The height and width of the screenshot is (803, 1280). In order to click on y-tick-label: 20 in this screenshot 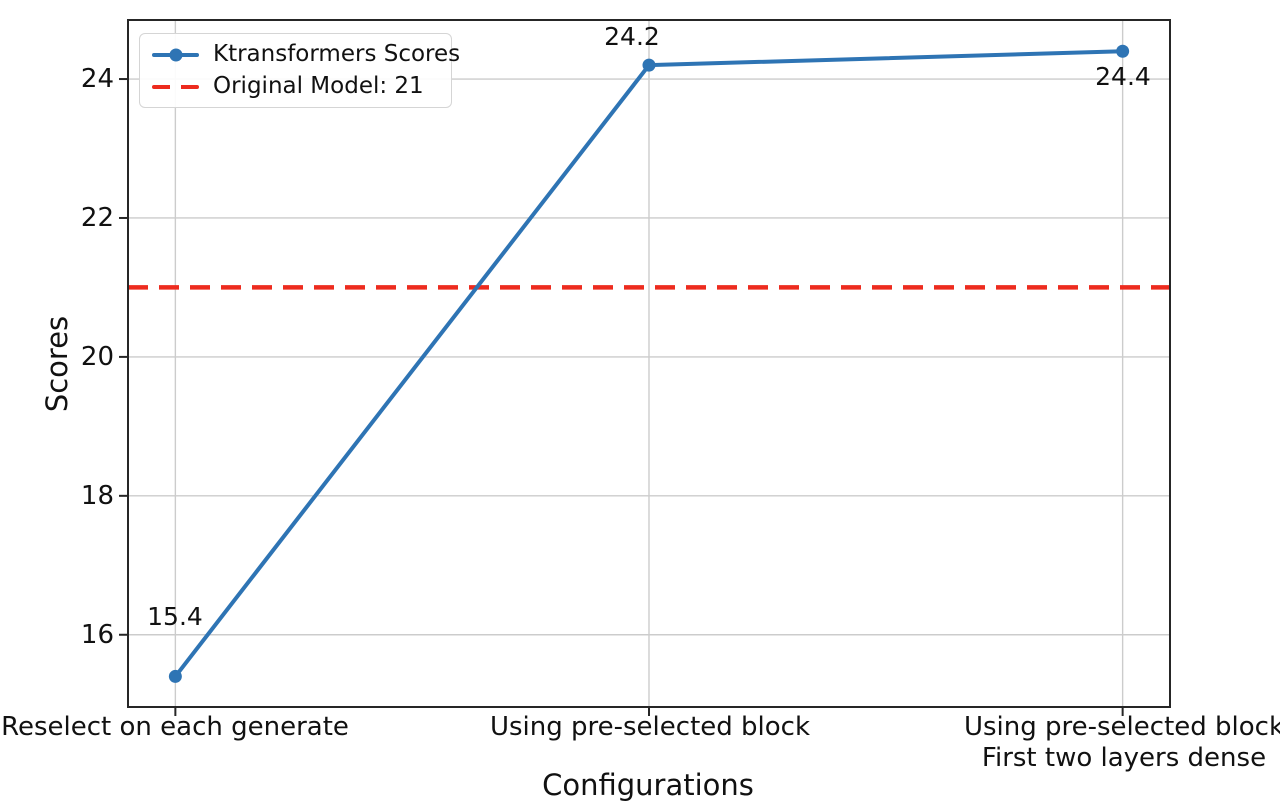, I will do `click(97, 357)`.